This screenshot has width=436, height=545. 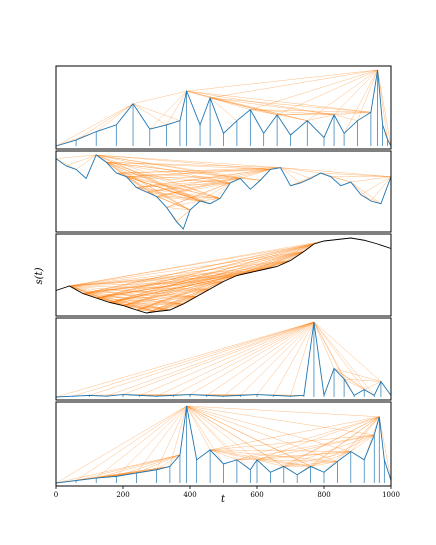 What do you see at coordinates (56, 495) in the screenshot?
I see `x-tick-label: 0` at bounding box center [56, 495].